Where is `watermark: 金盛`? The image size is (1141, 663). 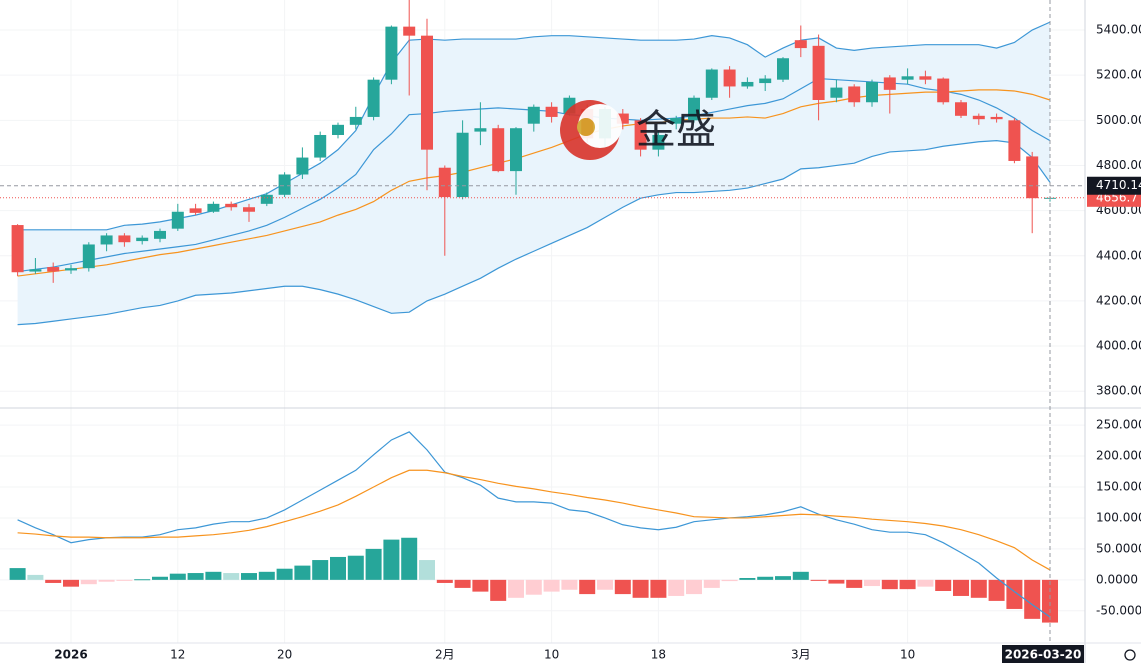
watermark: 金盛 is located at coordinates (638, 130).